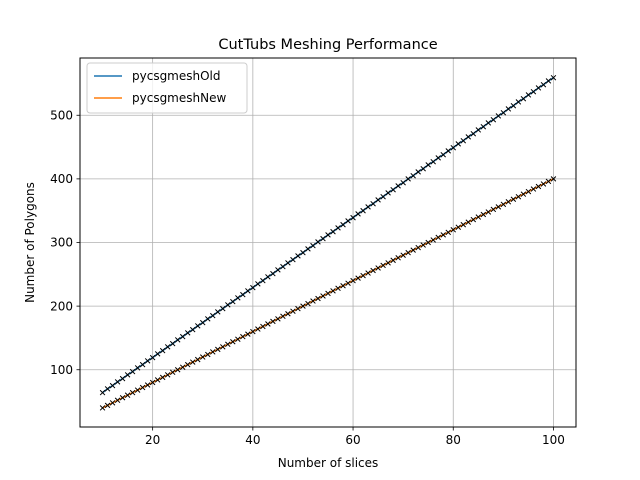 This screenshot has height=480, width=640. I want to click on y-tick-label: 200, so click(61, 306).